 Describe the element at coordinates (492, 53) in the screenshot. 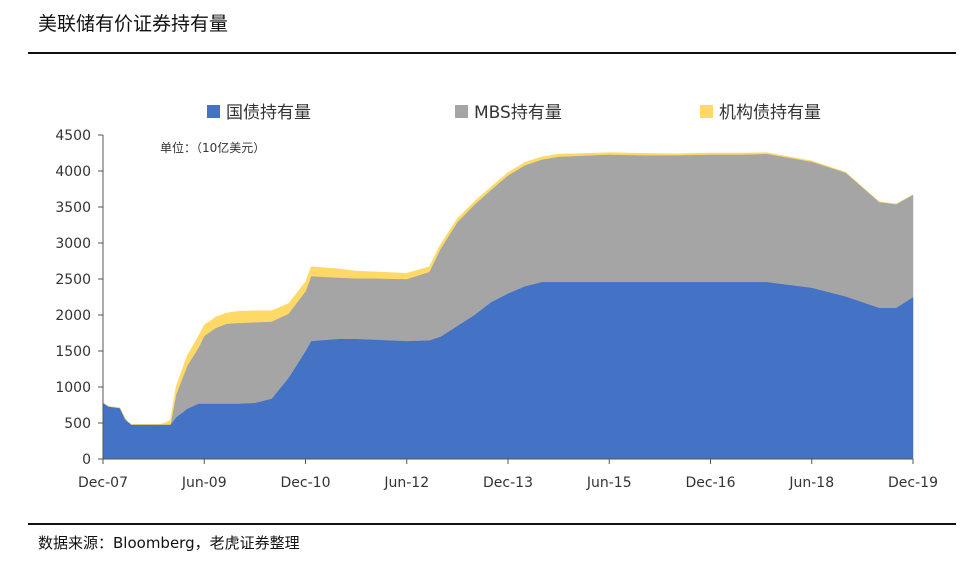

I see `top-divider` at that location.